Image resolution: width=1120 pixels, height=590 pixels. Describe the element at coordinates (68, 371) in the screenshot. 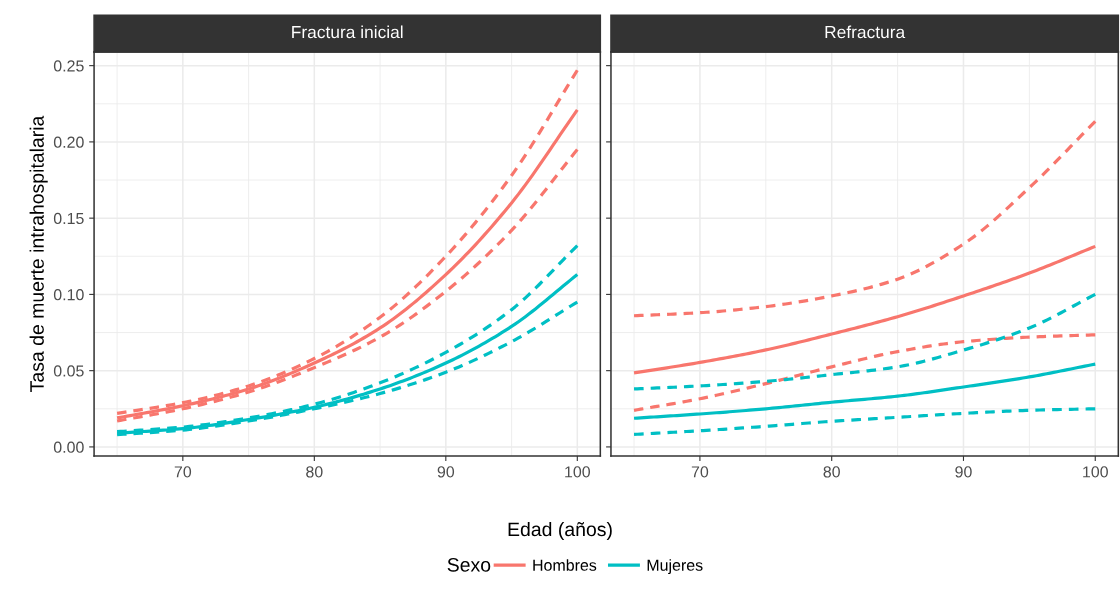

I see `y-tick-label: 0.05` at that location.